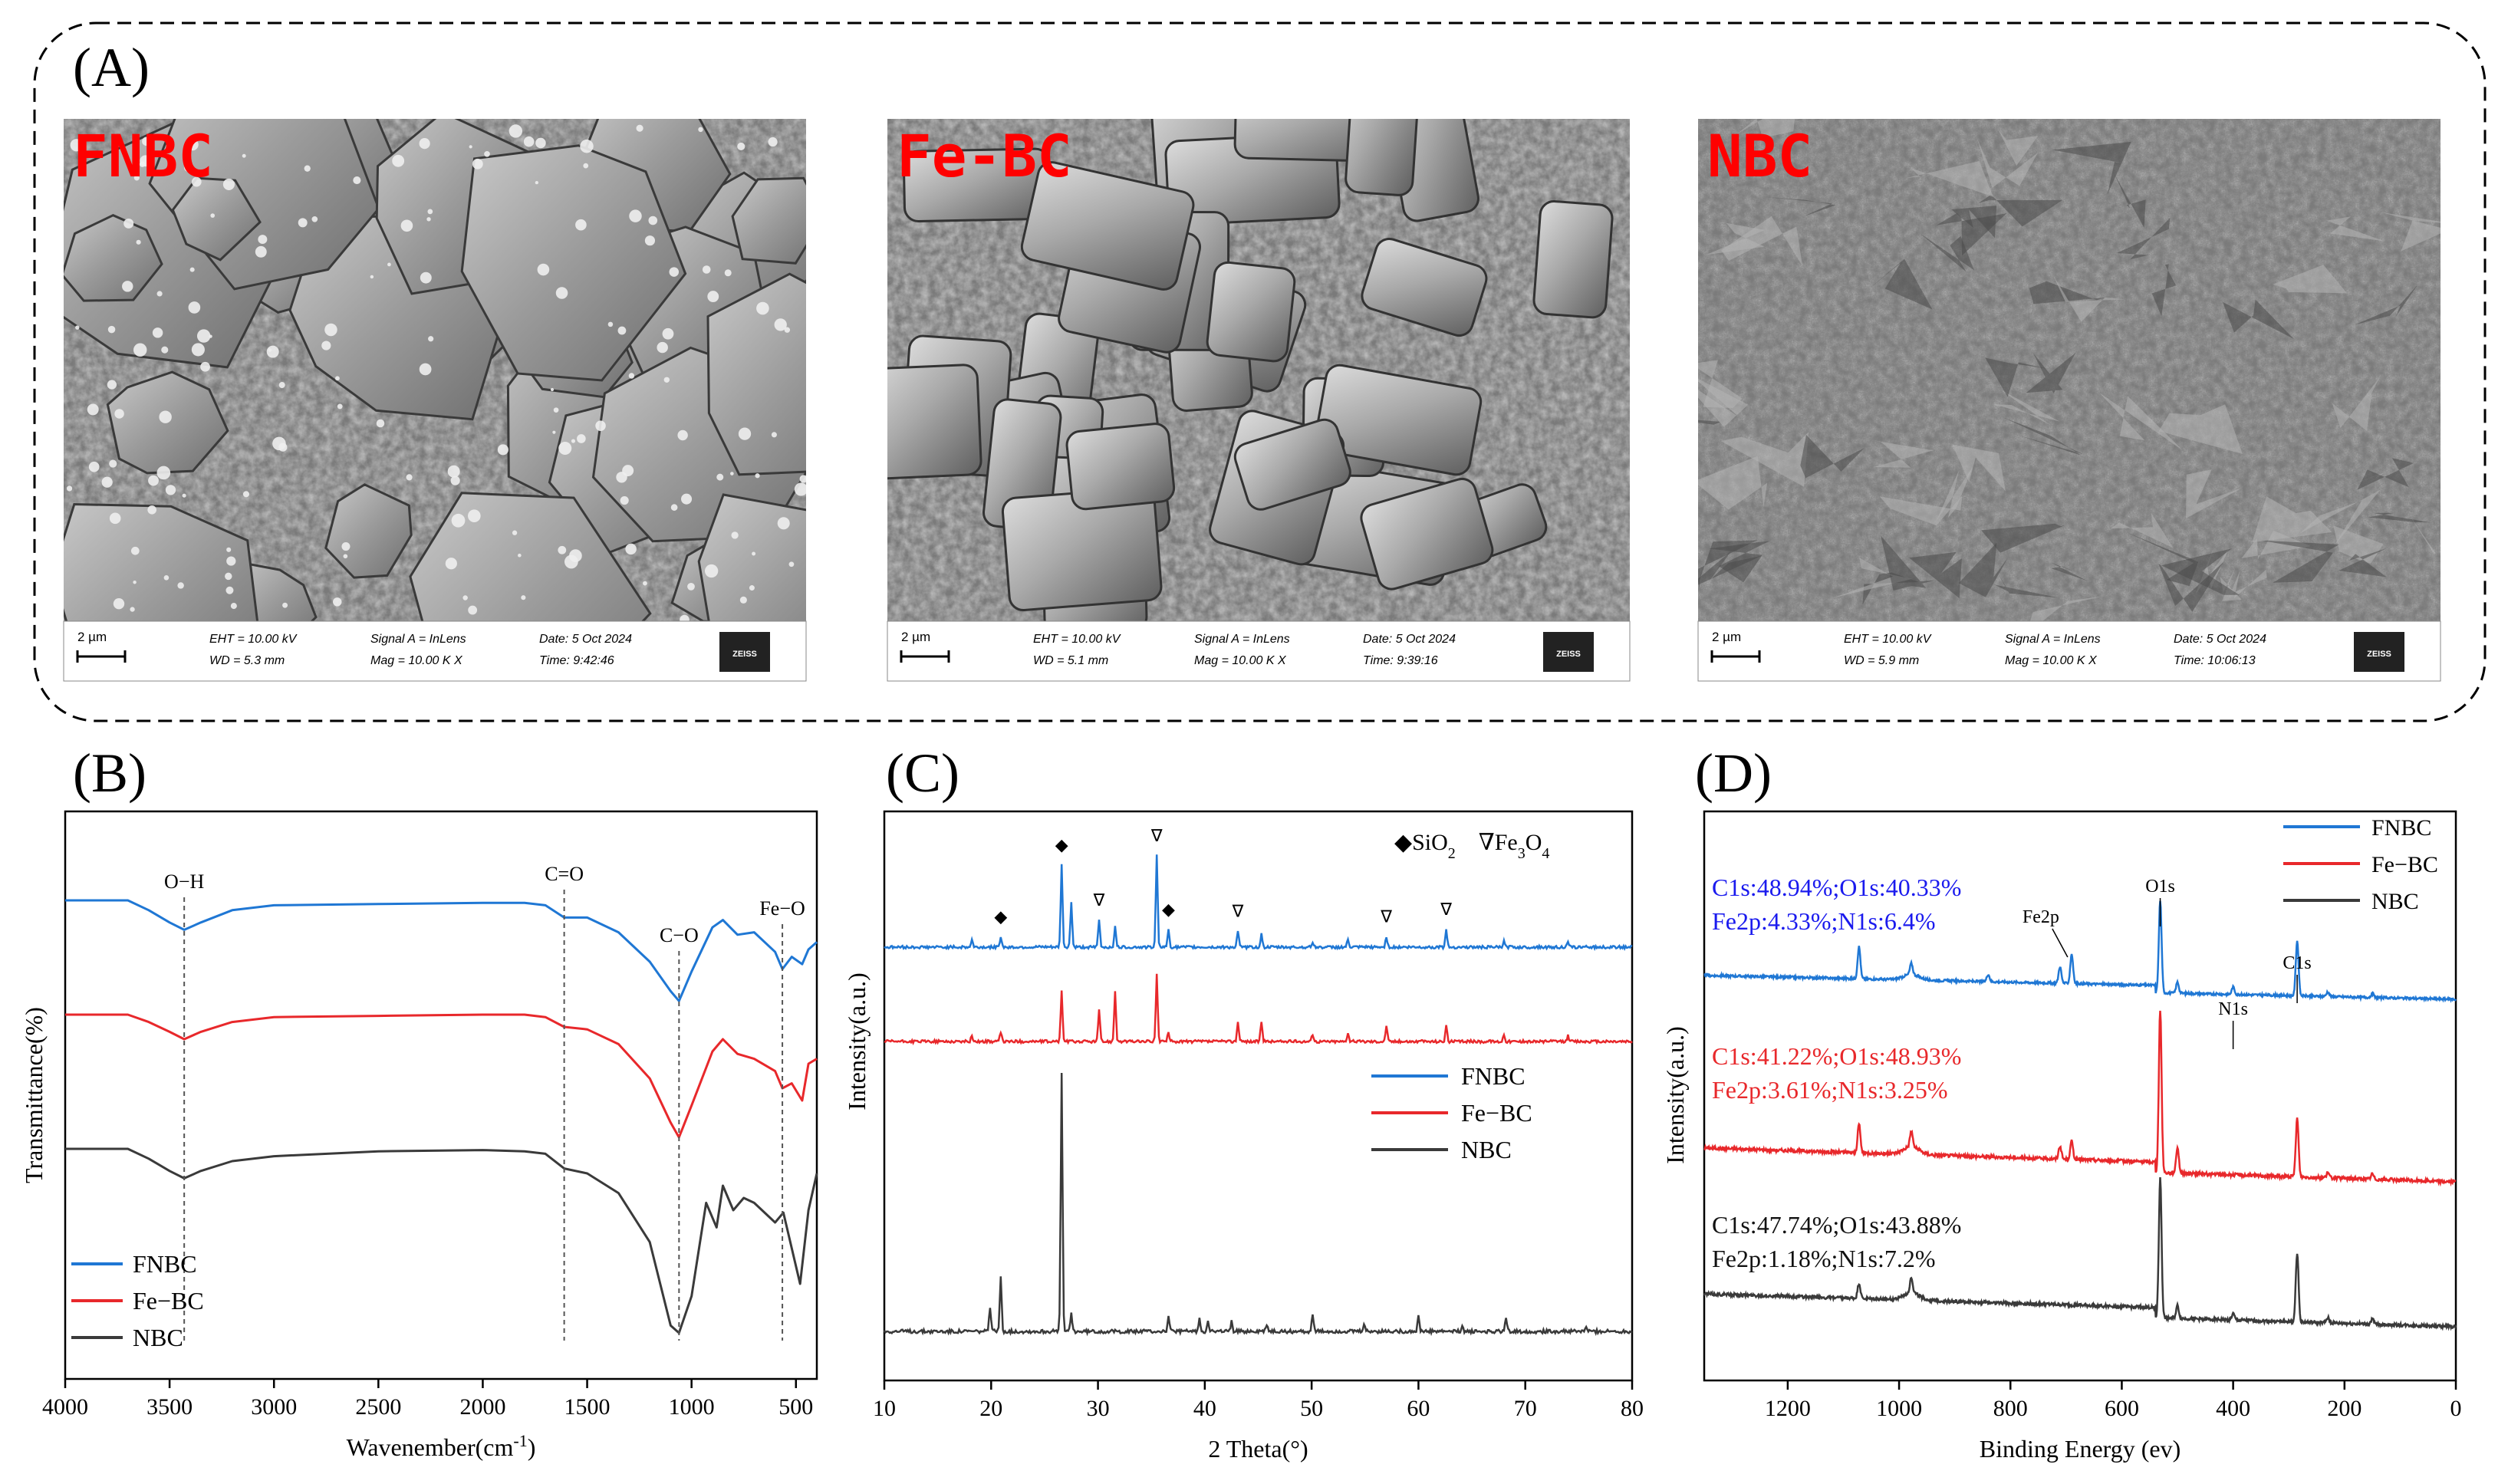  I want to click on x-tick-label: 400, so click(2233, 1408).